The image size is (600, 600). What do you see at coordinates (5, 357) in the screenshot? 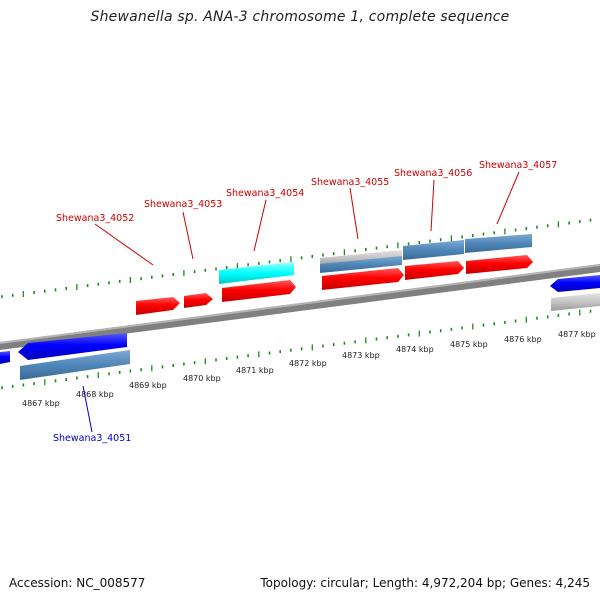
I see `gene-arrow-reverse-edge` at bounding box center [5, 357].